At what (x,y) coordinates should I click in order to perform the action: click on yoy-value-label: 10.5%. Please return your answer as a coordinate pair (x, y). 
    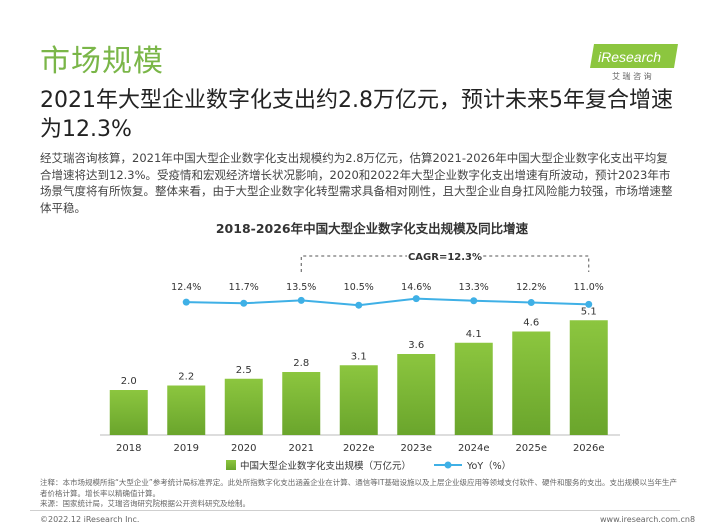
    Looking at the image, I should click on (359, 287).